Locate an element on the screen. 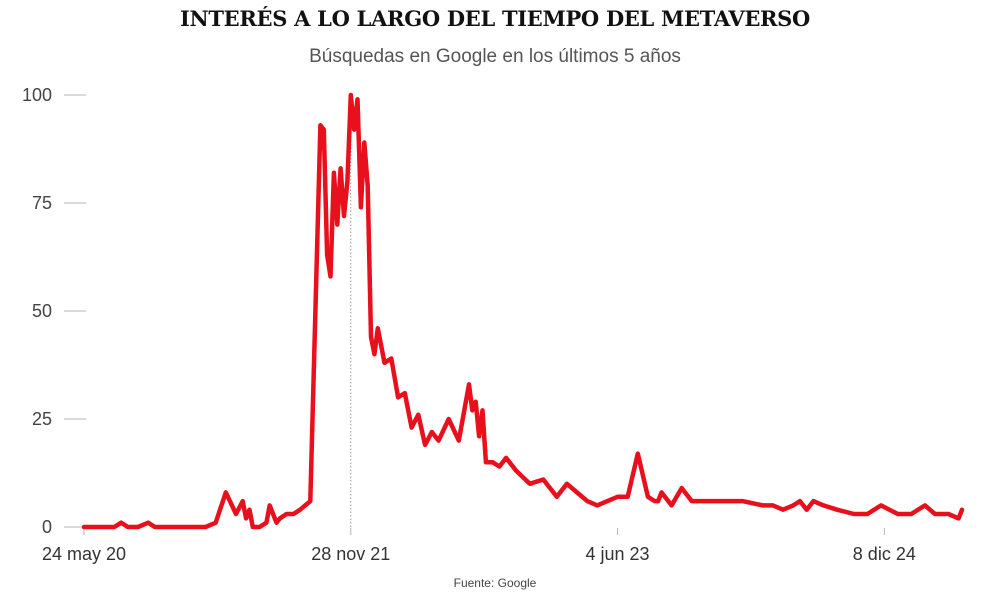 The width and height of the screenshot is (990, 614). x-tick-label: 24 may 20 is located at coordinates (84, 554).